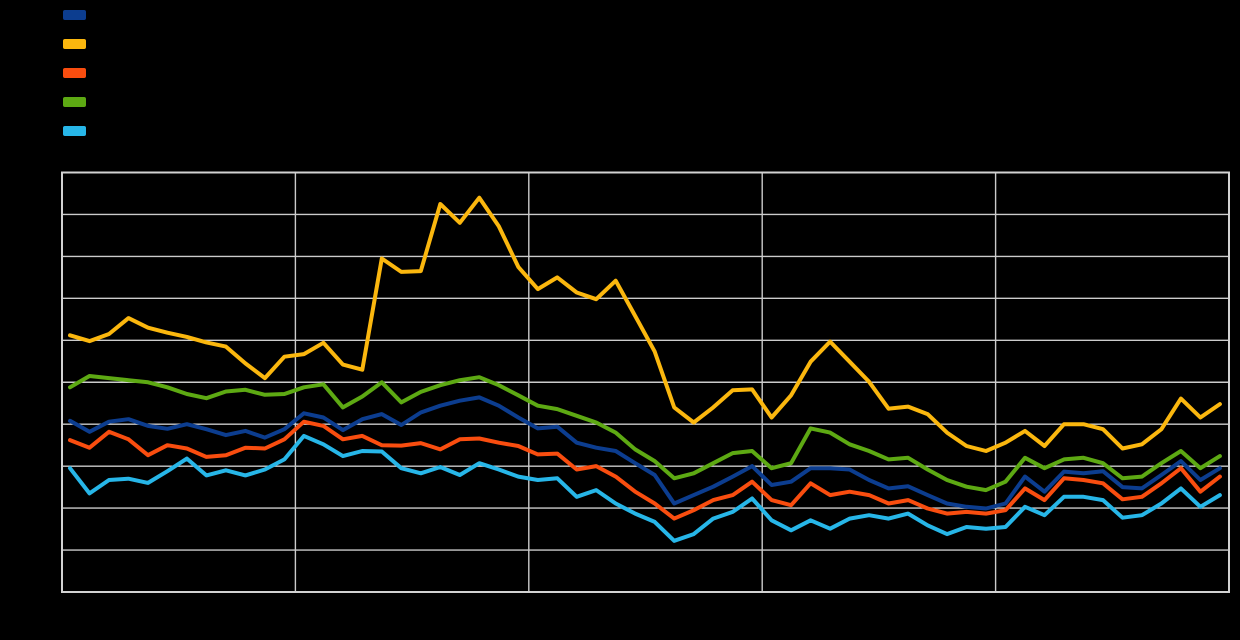 Image resolution: width=1240 pixels, height=640 pixels. I want to click on legend-item-series-green, so click(78, 110).